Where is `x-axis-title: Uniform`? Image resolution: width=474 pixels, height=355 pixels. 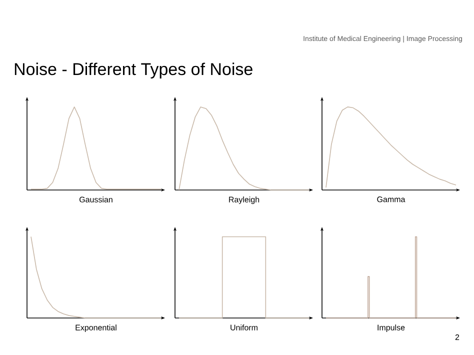 x-axis-title: Uniform is located at coordinates (244, 327).